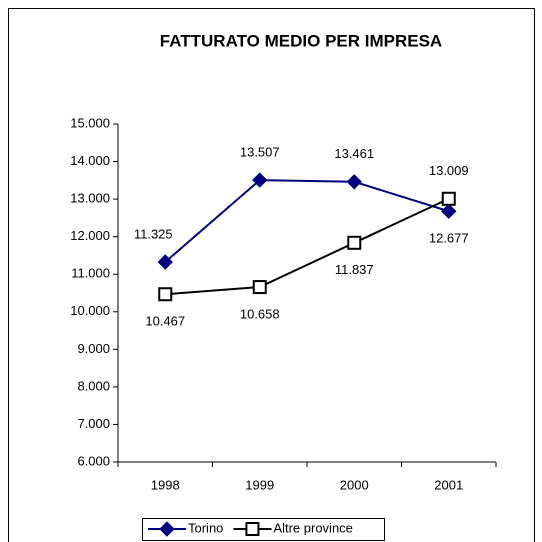 The height and width of the screenshot is (542, 542). I want to click on data-label: 11.837, so click(354, 269).